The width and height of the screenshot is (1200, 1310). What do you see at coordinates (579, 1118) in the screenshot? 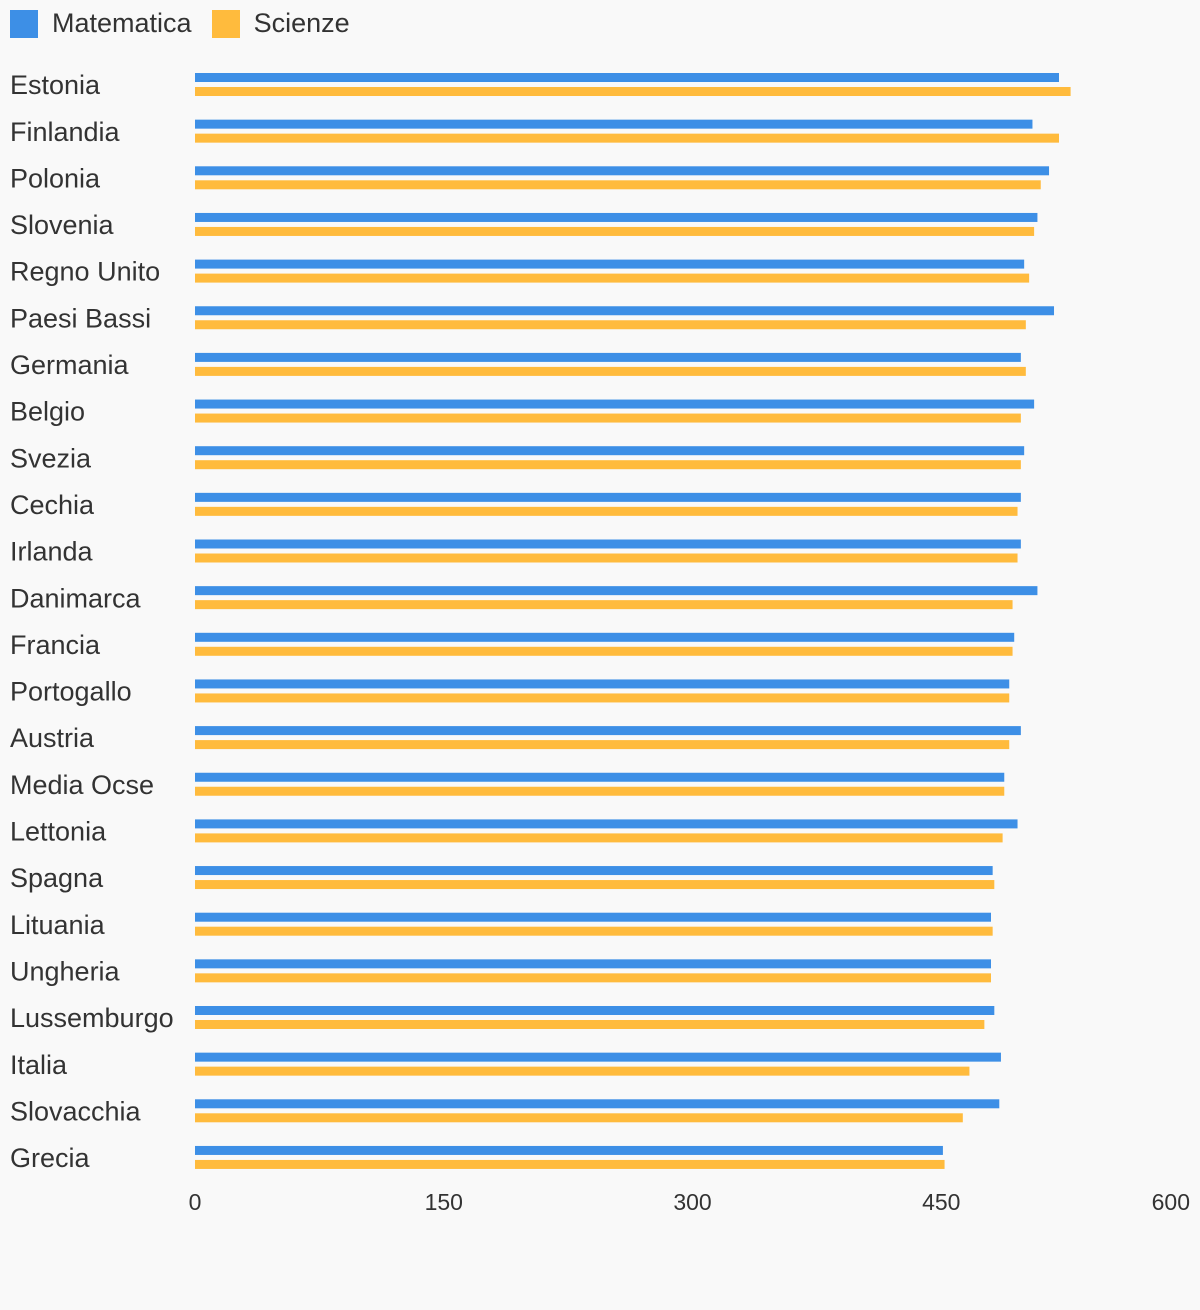
I see `bar-scienze-slovacchia` at bounding box center [579, 1118].